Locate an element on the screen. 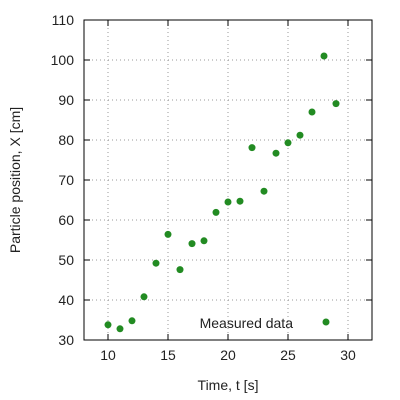 The width and height of the screenshot is (400, 400). legend: Measured data is located at coordinates (265, 323).